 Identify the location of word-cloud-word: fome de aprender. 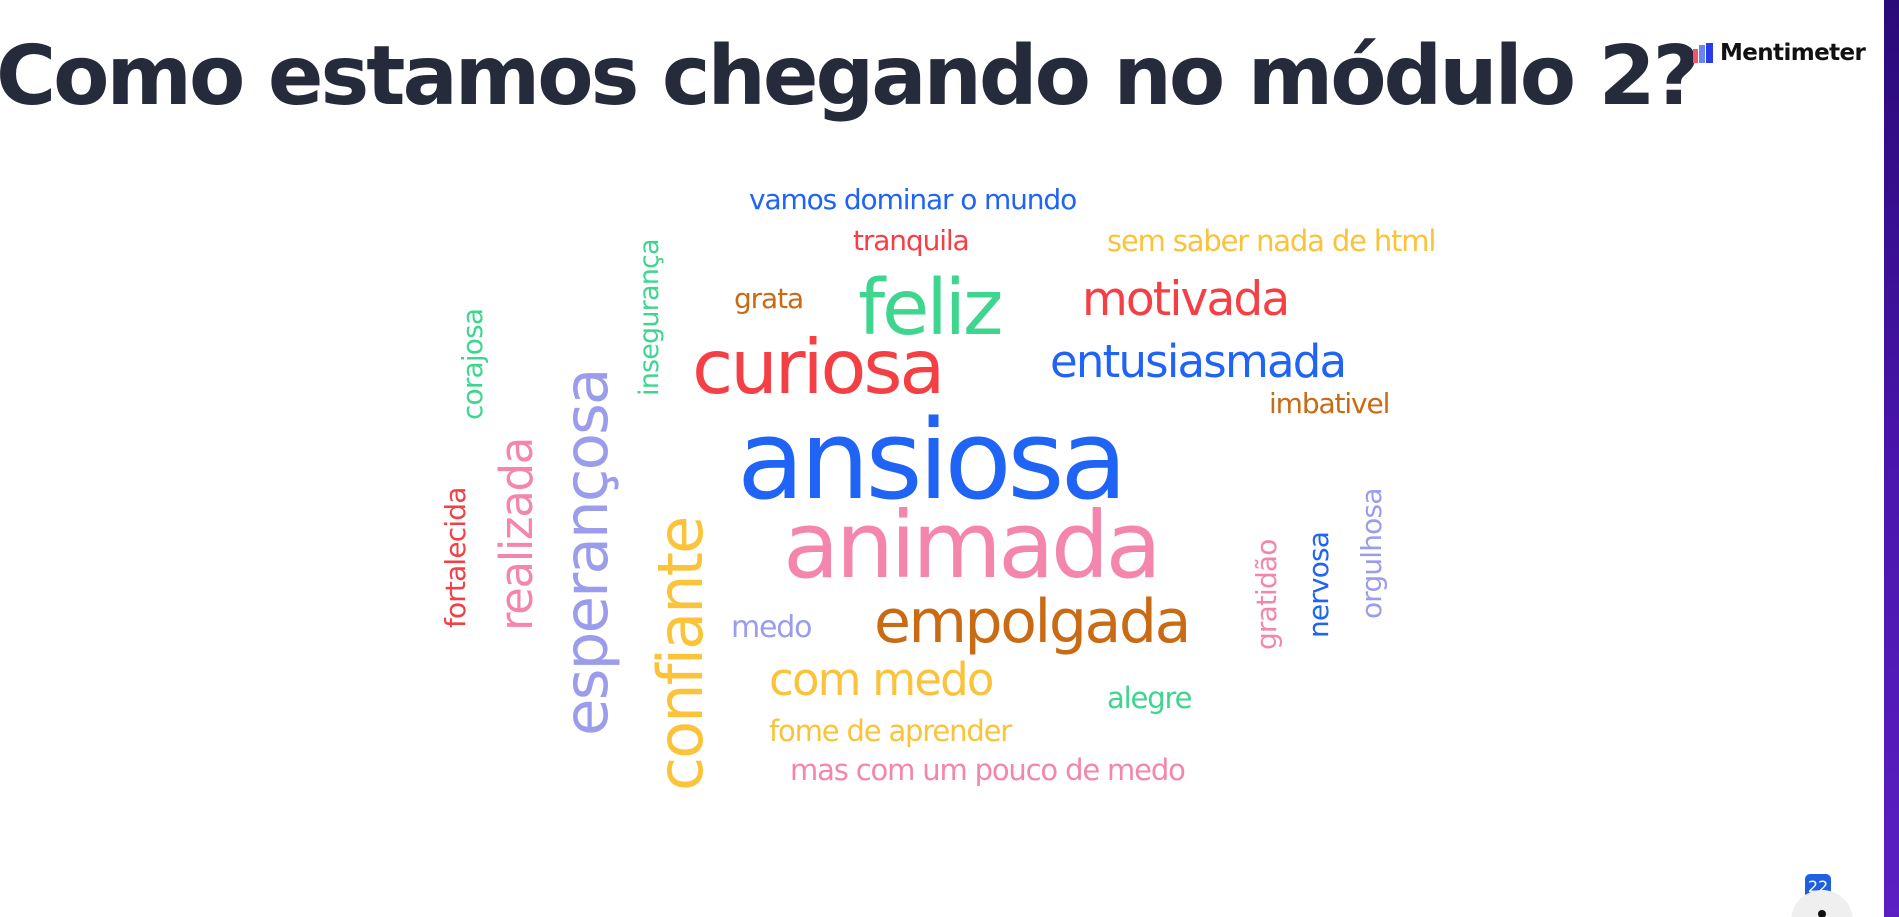
(890, 731).